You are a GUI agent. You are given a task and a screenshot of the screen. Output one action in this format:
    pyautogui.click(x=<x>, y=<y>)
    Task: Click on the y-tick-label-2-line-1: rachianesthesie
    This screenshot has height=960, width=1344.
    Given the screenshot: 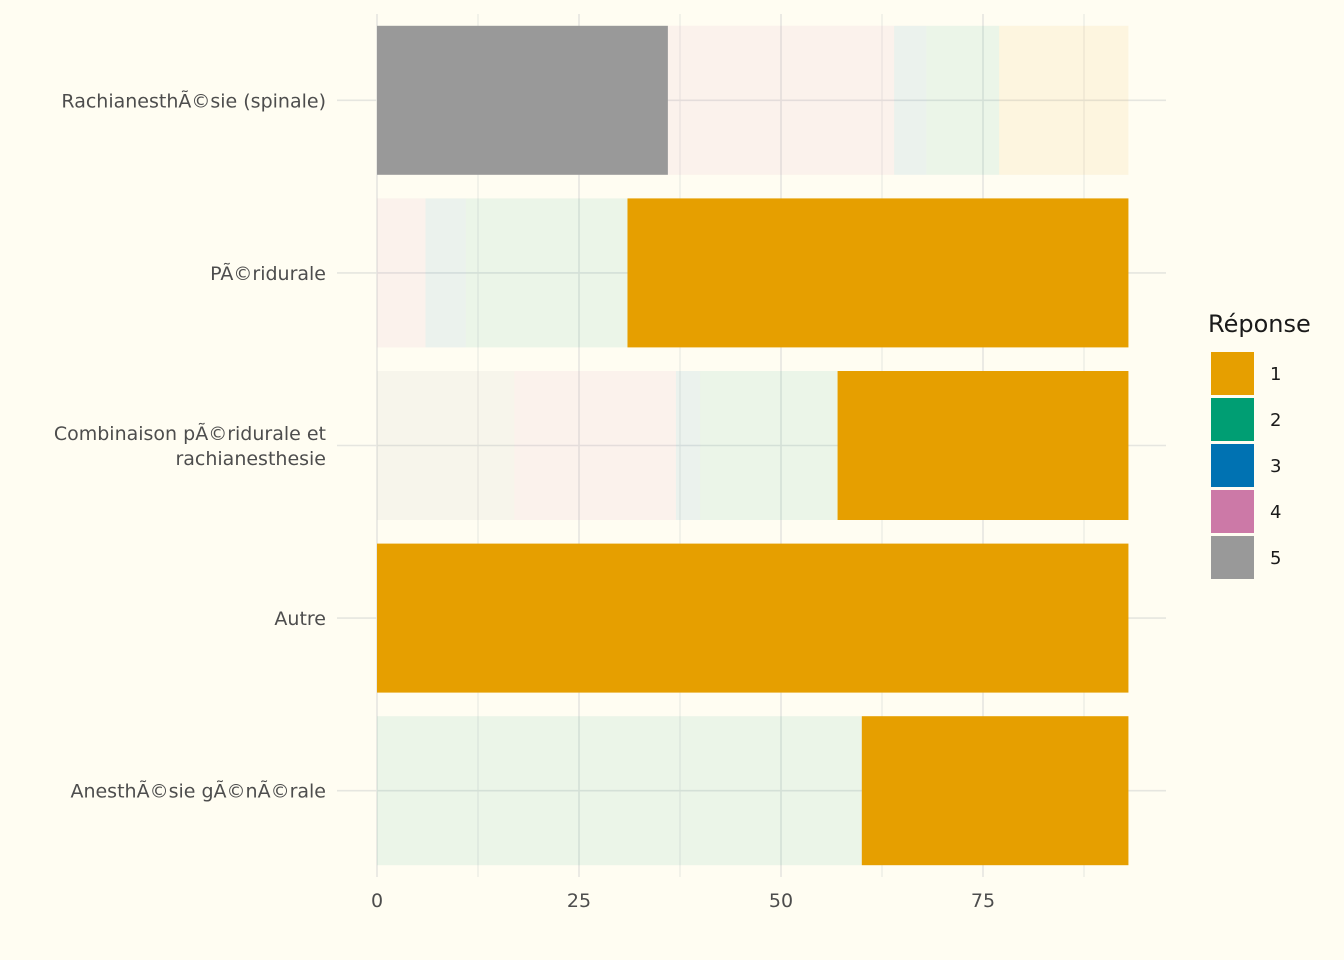 What is the action you would take?
    pyautogui.click(x=250, y=459)
    